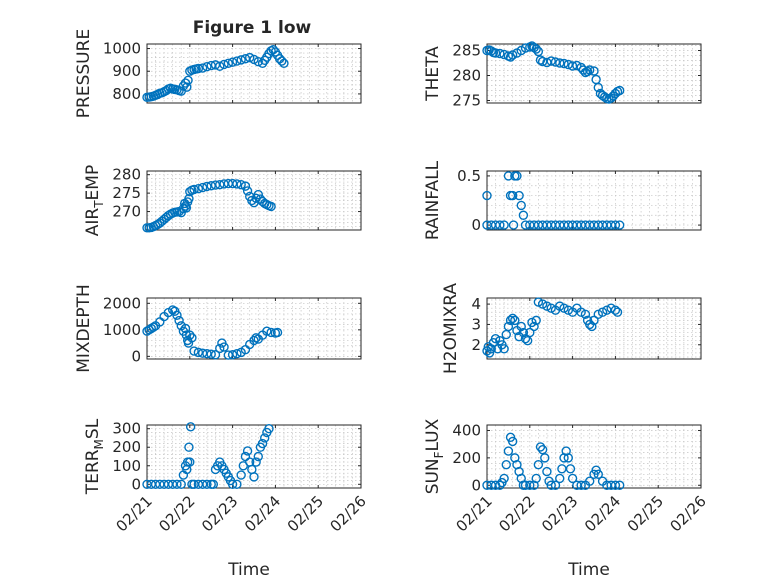 Image resolution: width=778 pixels, height=583 pixels. What do you see at coordinates (94, 200) in the screenshot?
I see `chart-air_temp-ylabel: AIRTEMP` at bounding box center [94, 200].